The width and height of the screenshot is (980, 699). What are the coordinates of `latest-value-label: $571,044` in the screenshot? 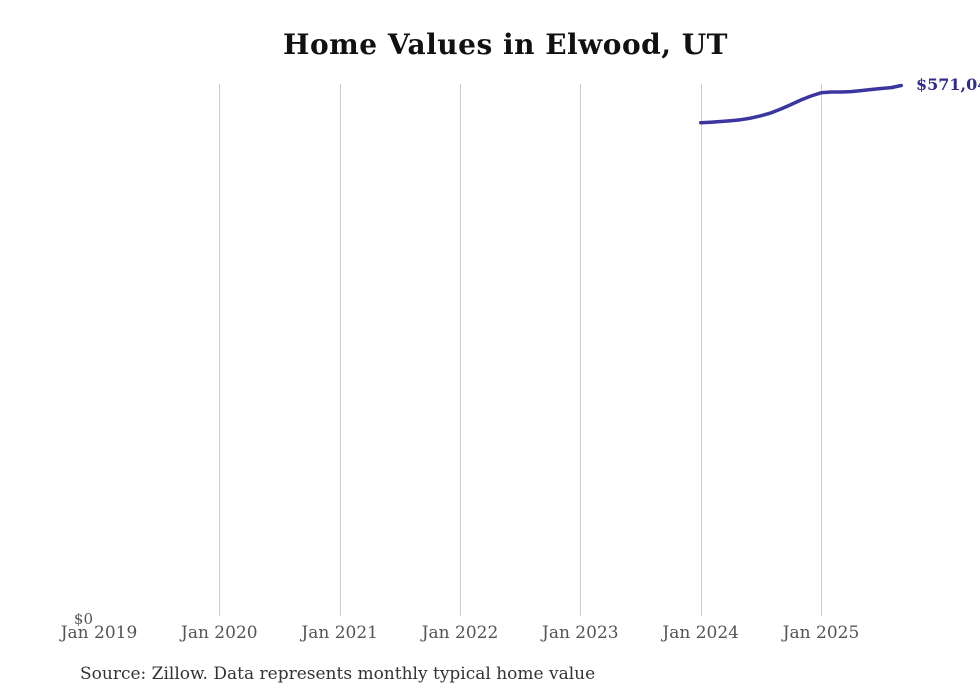 It's located at (948, 84).